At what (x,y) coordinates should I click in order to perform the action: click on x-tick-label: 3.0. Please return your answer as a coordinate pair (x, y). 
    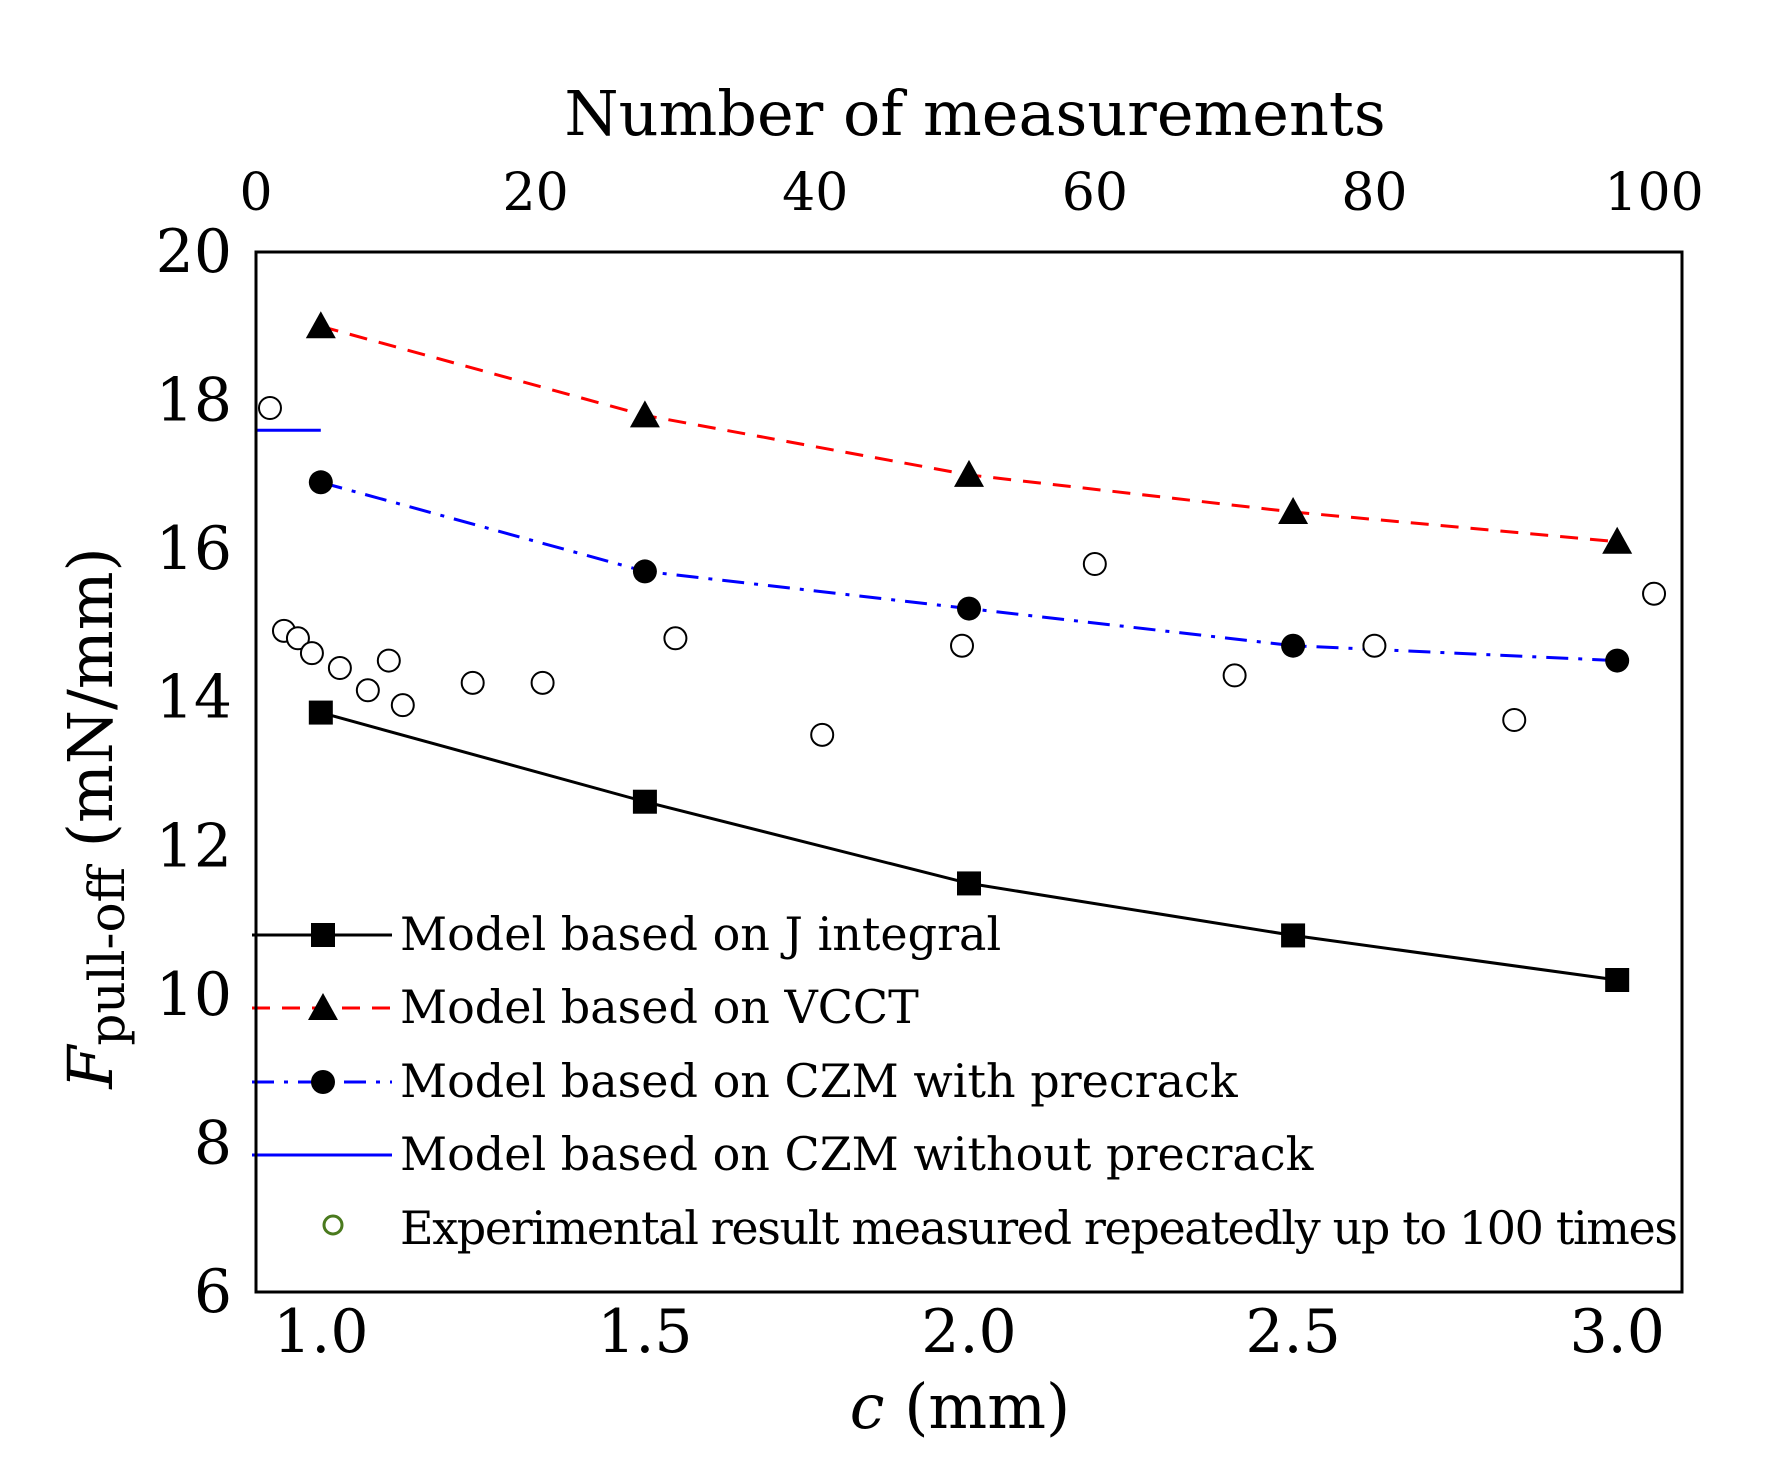
    Looking at the image, I should click on (1616, 1332).